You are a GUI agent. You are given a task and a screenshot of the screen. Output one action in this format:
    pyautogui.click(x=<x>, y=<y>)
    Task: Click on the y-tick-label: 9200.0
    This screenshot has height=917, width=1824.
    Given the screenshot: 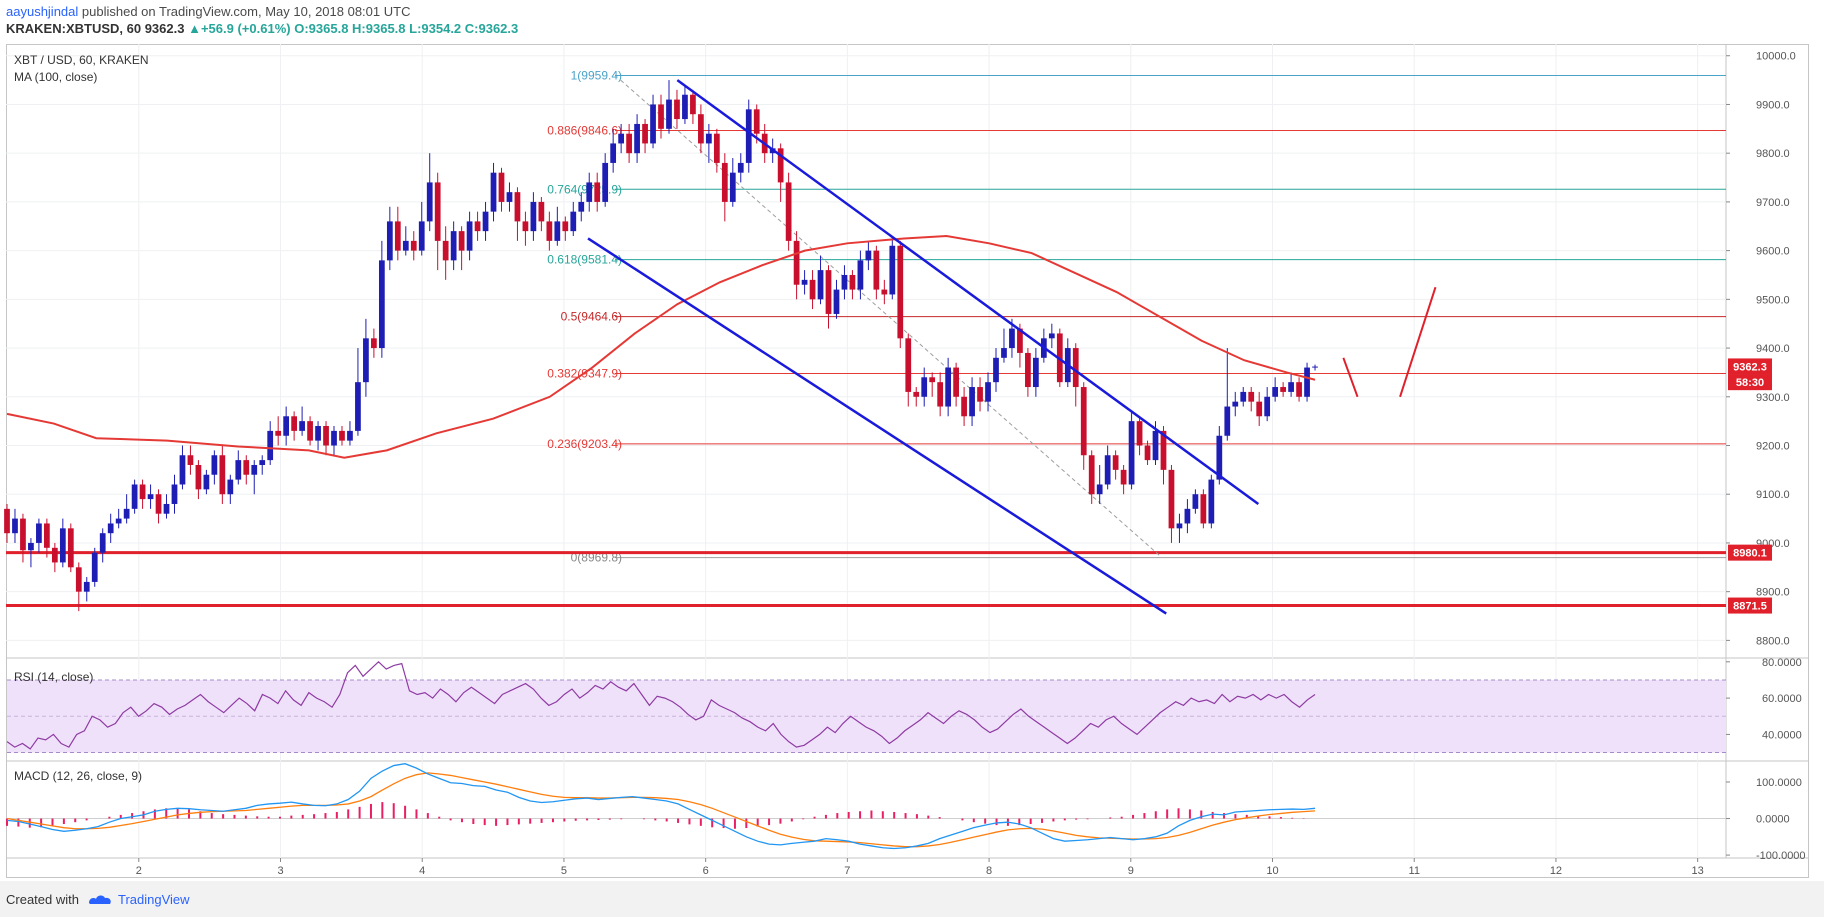 What is the action you would take?
    pyautogui.click(x=1773, y=447)
    